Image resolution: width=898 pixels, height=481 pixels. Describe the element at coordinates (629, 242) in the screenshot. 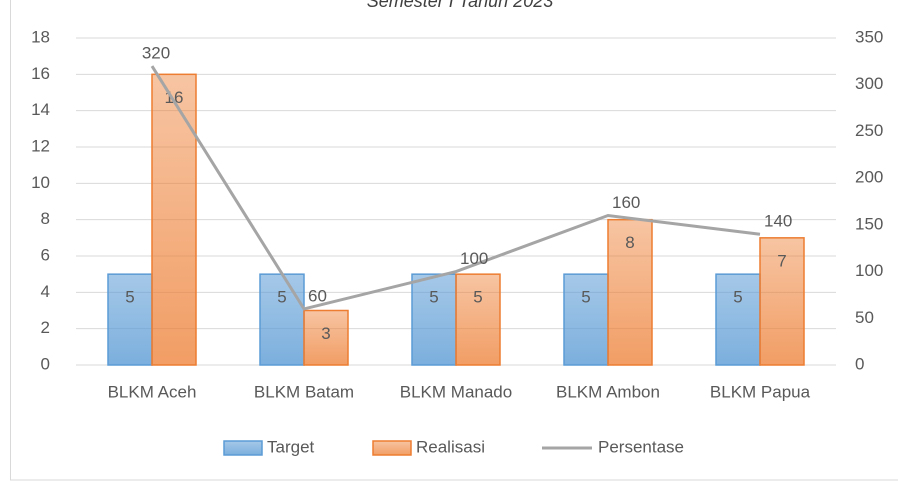

I see `data-label: 8` at that location.